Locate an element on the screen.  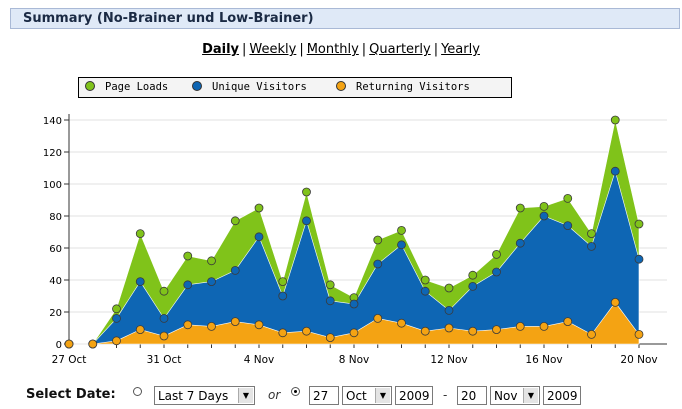
page-title: Summary (No-Brainer und Low-Brainer) is located at coordinates (168, 18).